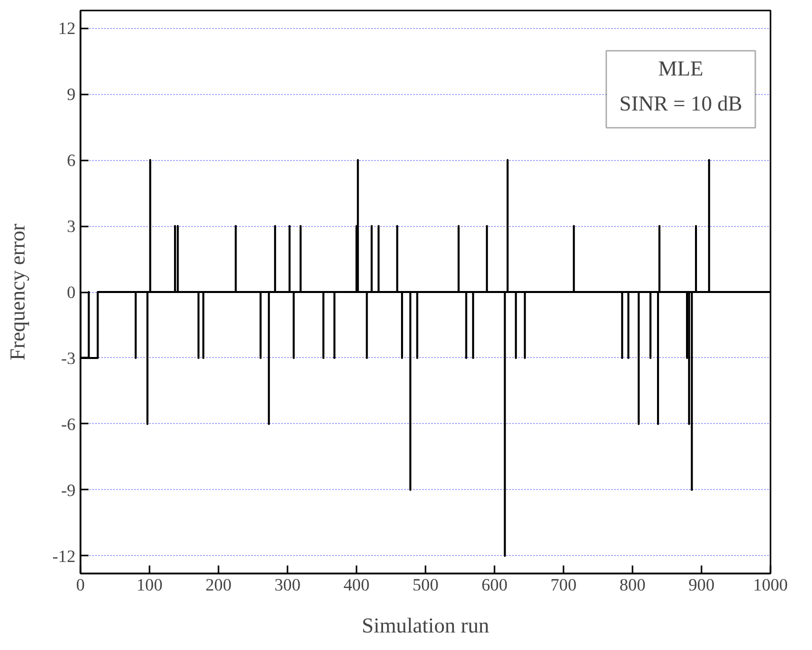  Describe the element at coordinates (149, 585) in the screenshot. I see `x-tick-label: 100` at that location.